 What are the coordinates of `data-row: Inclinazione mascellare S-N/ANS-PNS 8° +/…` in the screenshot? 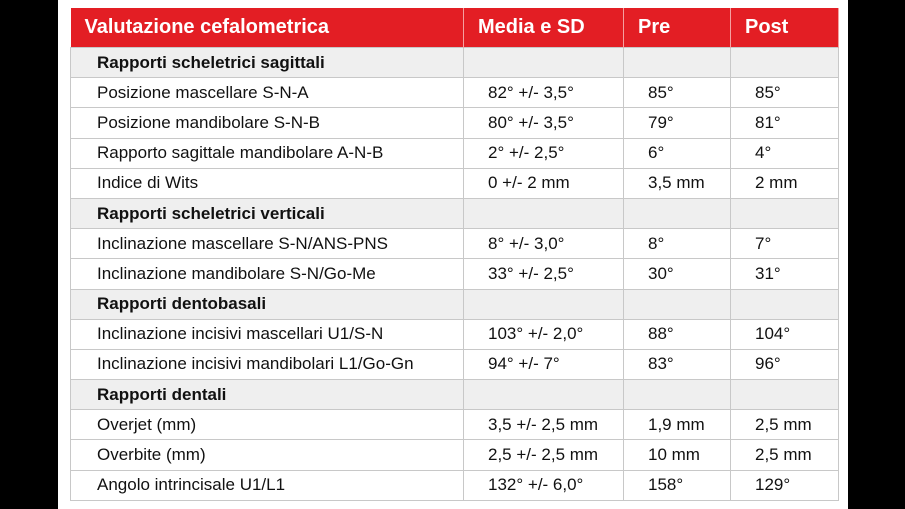 It's located at (454, 244).